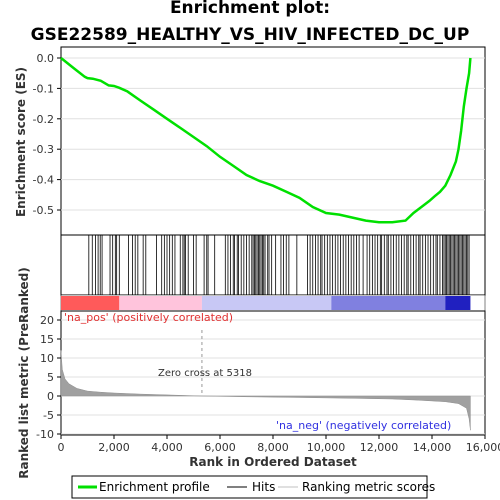 Image resolution: width=500 pixels, height=500 pixels. I want to click on metric-tick-label: 10, so click(47, 358).